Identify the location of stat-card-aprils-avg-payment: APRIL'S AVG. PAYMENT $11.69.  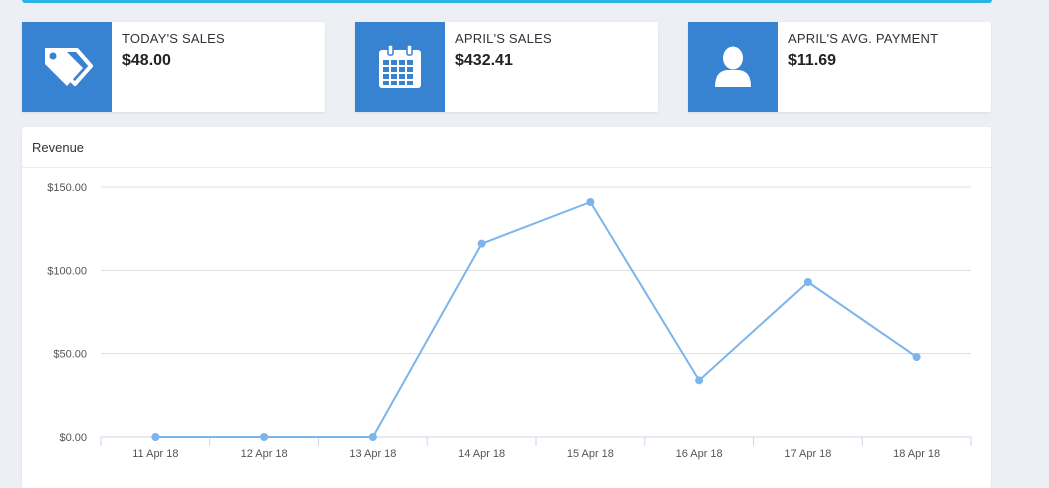
(839, 67).